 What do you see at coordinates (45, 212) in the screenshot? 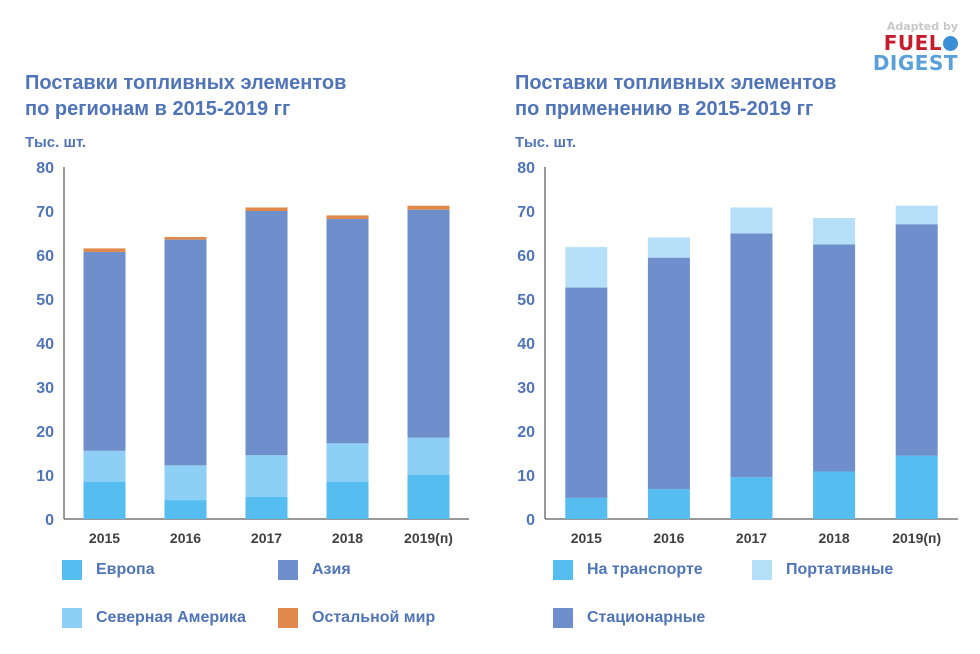
I see `left-chart-ytick-label: 70` at bounding box center [45, 212].